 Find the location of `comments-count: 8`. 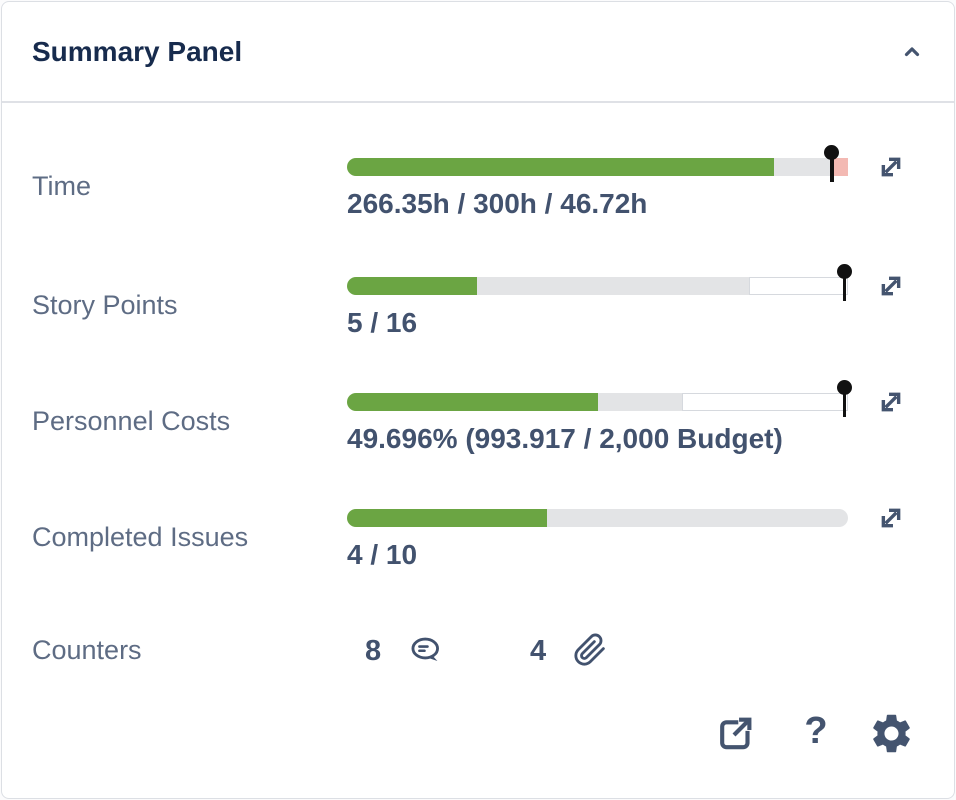

comments-count: 8 is located at coordinates (373, 651).